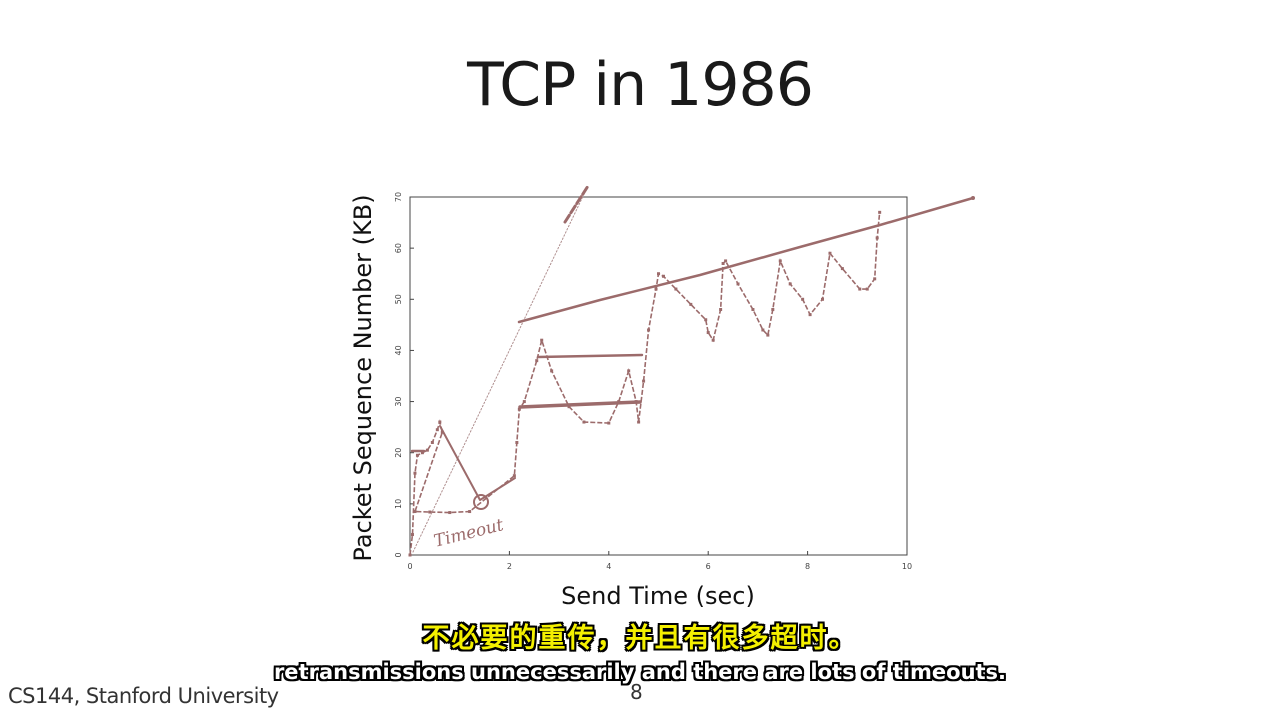 The image size is (1280, 720). I want to click on timeout-annotation: Timeout, so click(469, 533).